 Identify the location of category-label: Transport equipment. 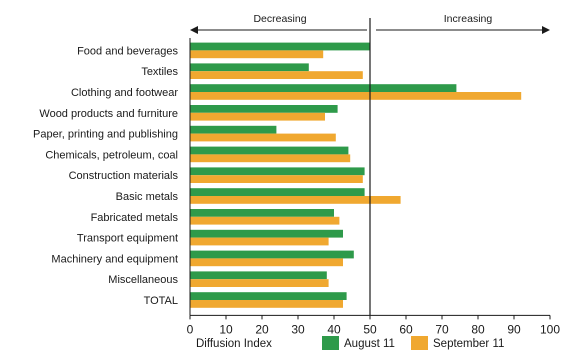
(127, 239).